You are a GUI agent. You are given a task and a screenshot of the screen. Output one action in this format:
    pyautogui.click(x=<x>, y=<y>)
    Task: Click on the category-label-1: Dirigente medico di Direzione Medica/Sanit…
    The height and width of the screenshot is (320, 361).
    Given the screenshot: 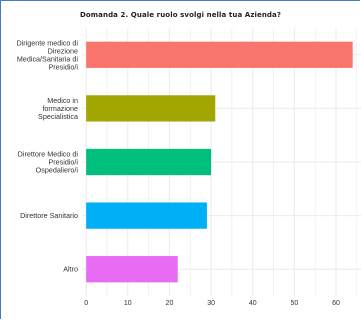 What is the action you would take?
    pyautogui.click(x=47, y=54)
    